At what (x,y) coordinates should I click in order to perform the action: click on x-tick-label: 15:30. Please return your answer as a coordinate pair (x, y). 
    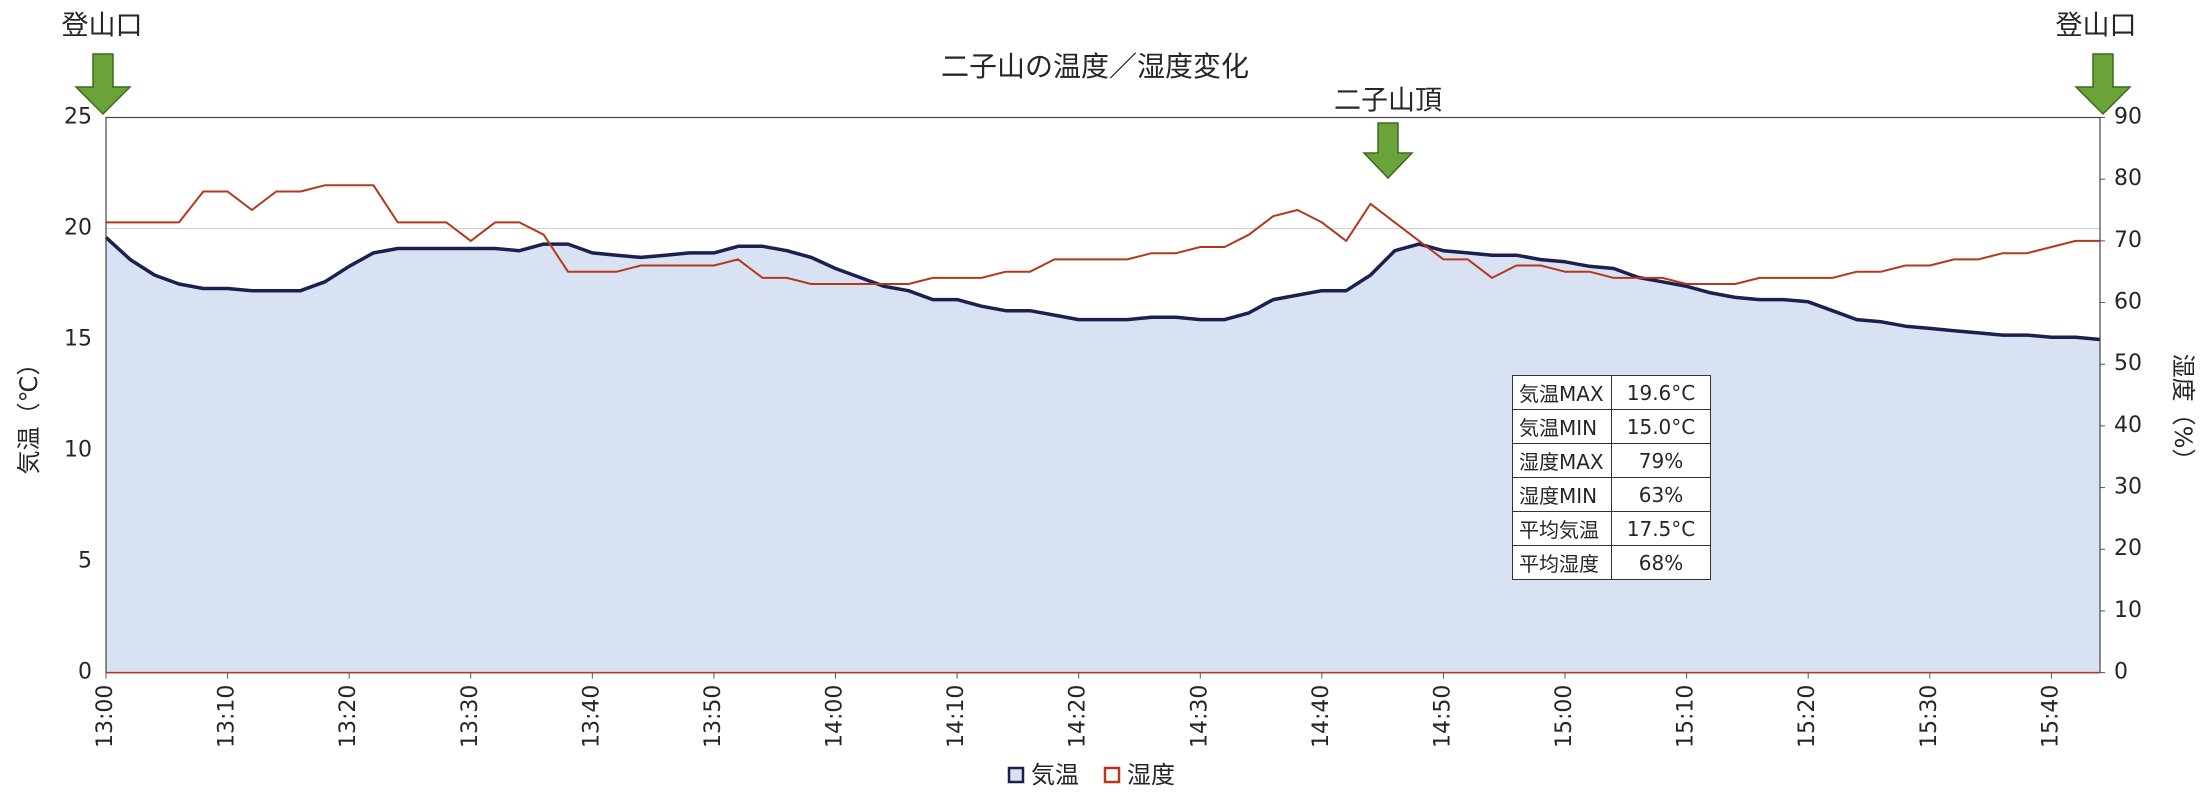
    Looking at the image, I should click on (1929, 716).